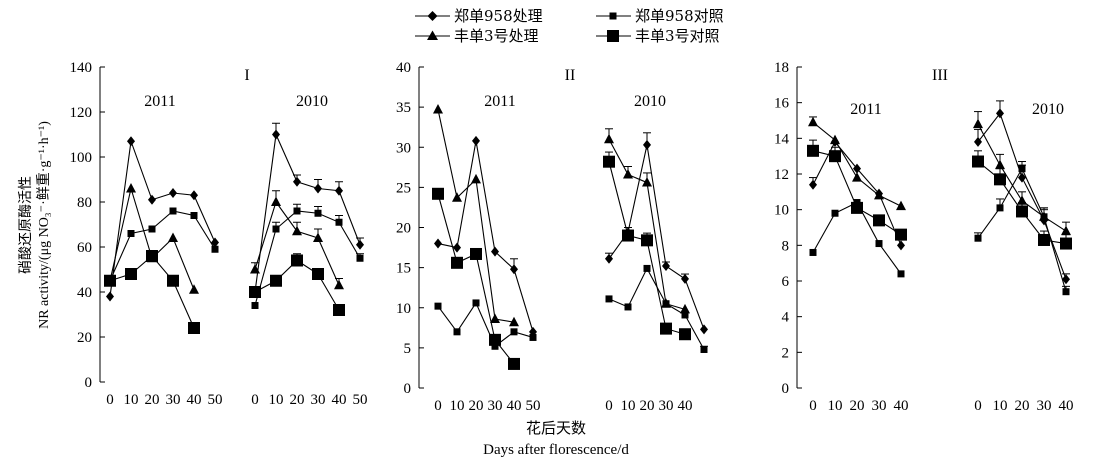 The width and height of the screenshot is (1112, 461). I want to click on year-group-2010: 2010 0 10 20 30 40 50, so click(308, 250).